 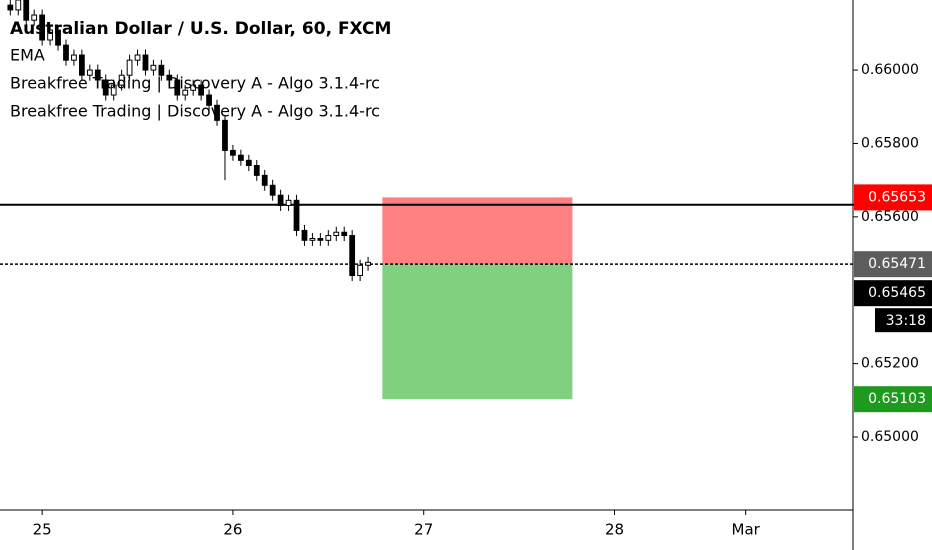 I want to click on price-label: 0.65471, so click(x=897, y=264).